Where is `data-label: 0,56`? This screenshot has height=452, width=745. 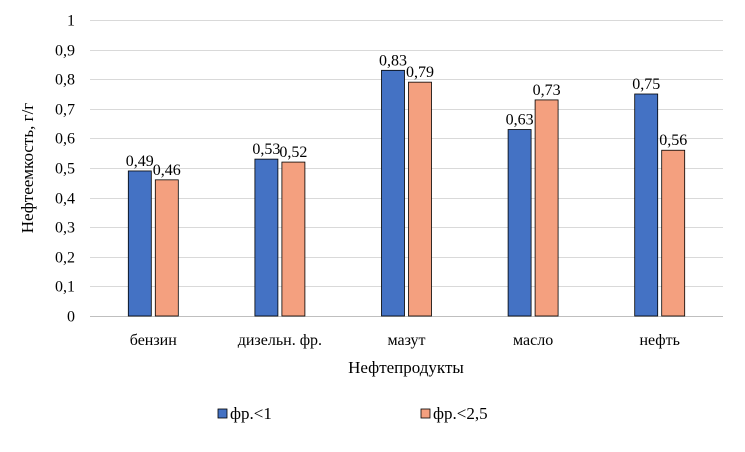
data-label: 0,56 is located at coordinates (673, 140).